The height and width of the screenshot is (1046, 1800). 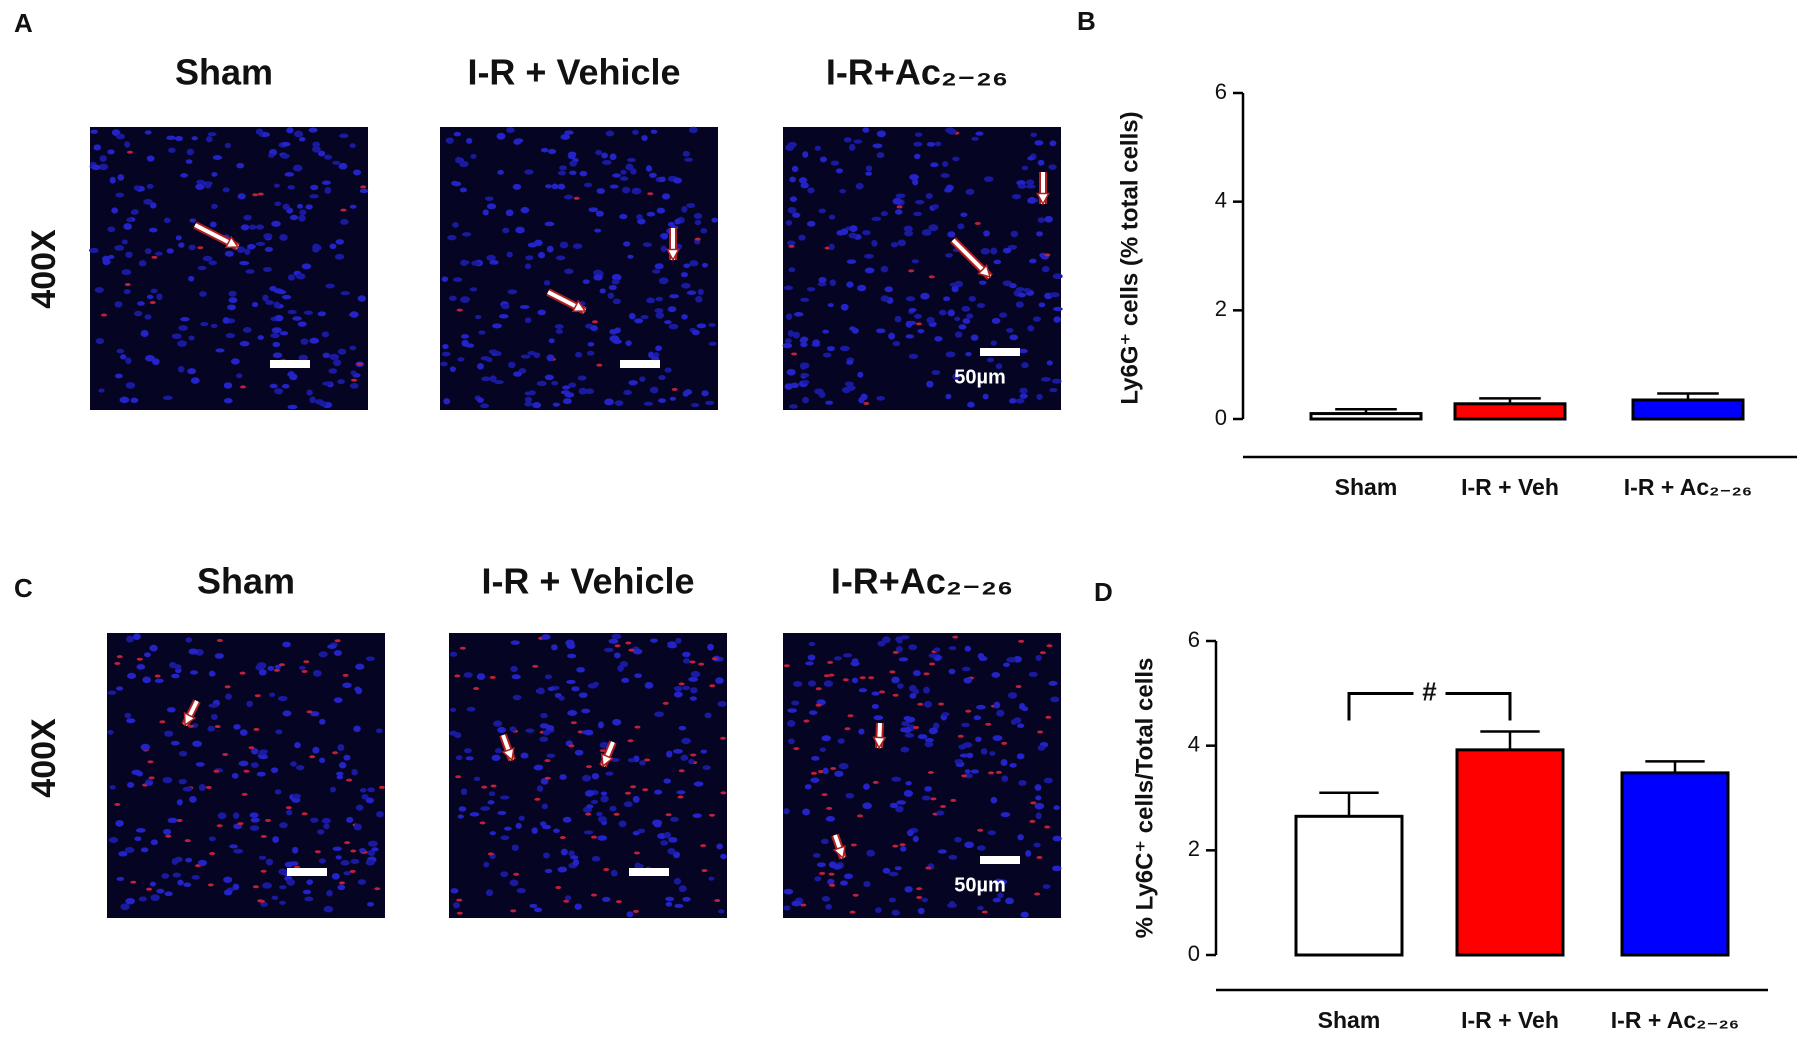 I want to click on x-tick-label: I-R + Veh, so click(x=1510, y=487).